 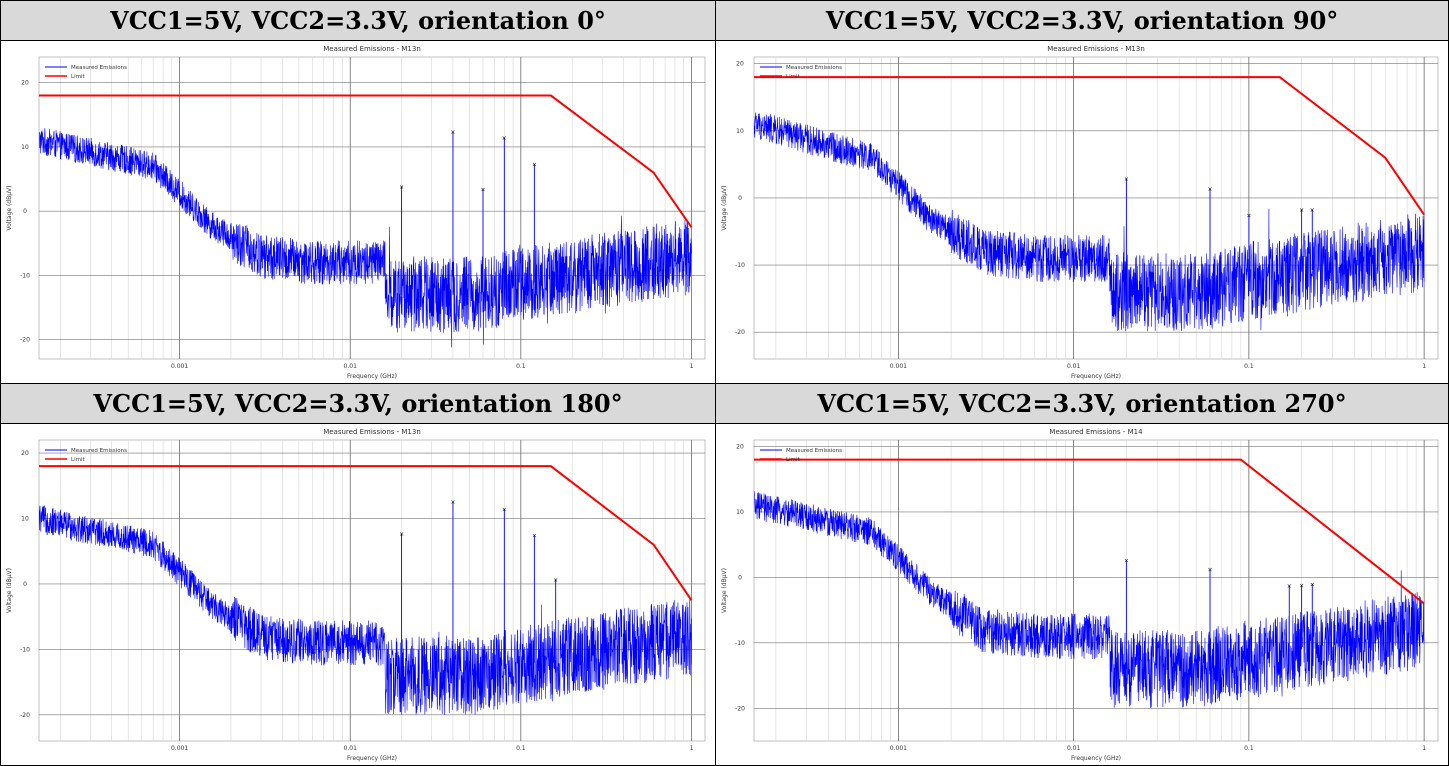 What do you see at coordinates (1096, 432) in the screenshot?
I see `chart-title: Measured Emissions - M14` at bounding box center [1096, 432].